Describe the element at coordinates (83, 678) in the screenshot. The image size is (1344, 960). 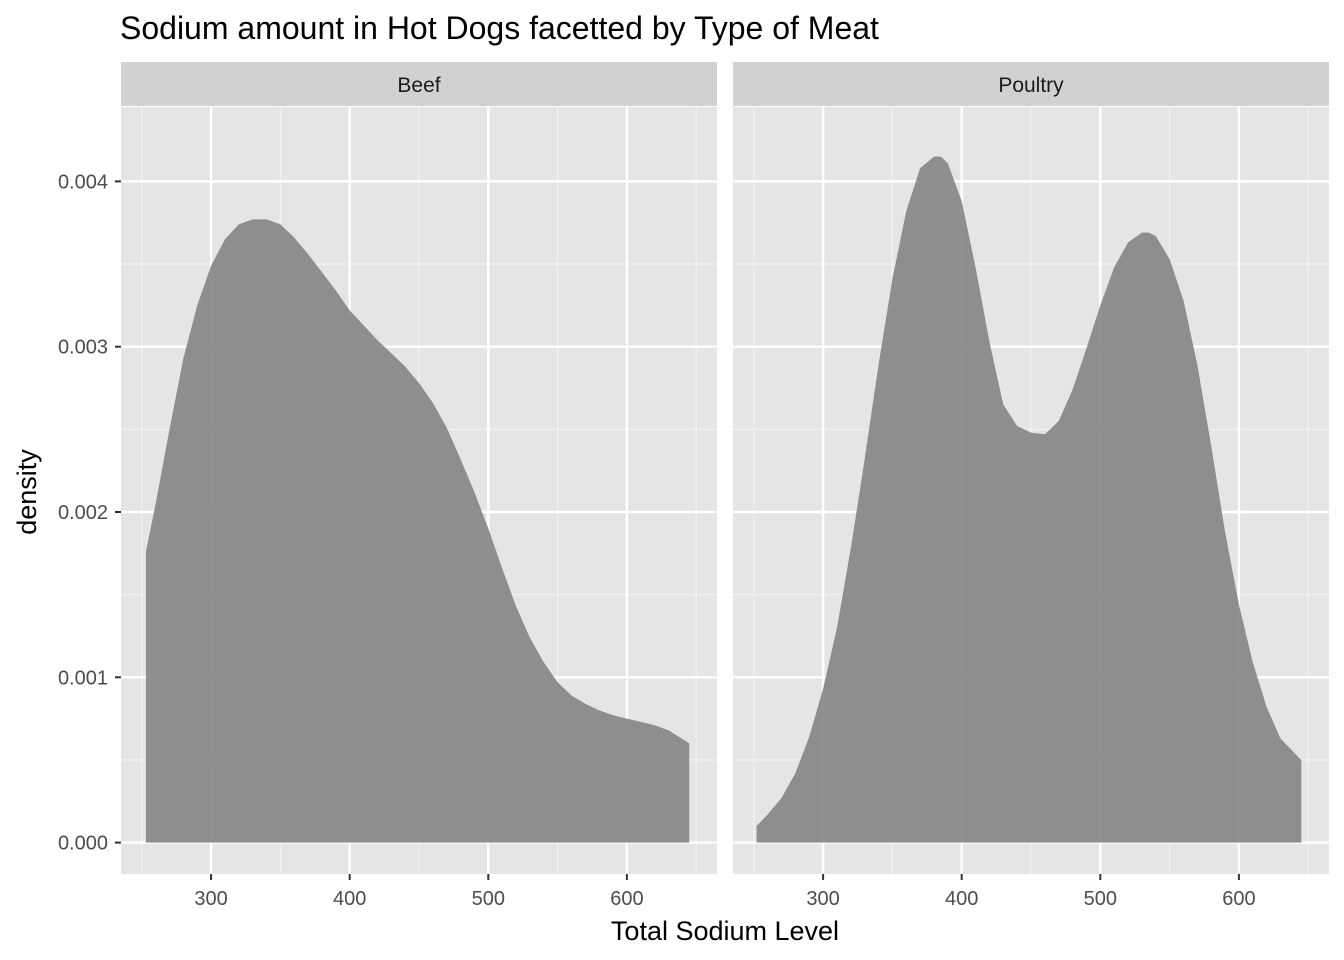
I see `y-tick-label: 0.001` at that location.